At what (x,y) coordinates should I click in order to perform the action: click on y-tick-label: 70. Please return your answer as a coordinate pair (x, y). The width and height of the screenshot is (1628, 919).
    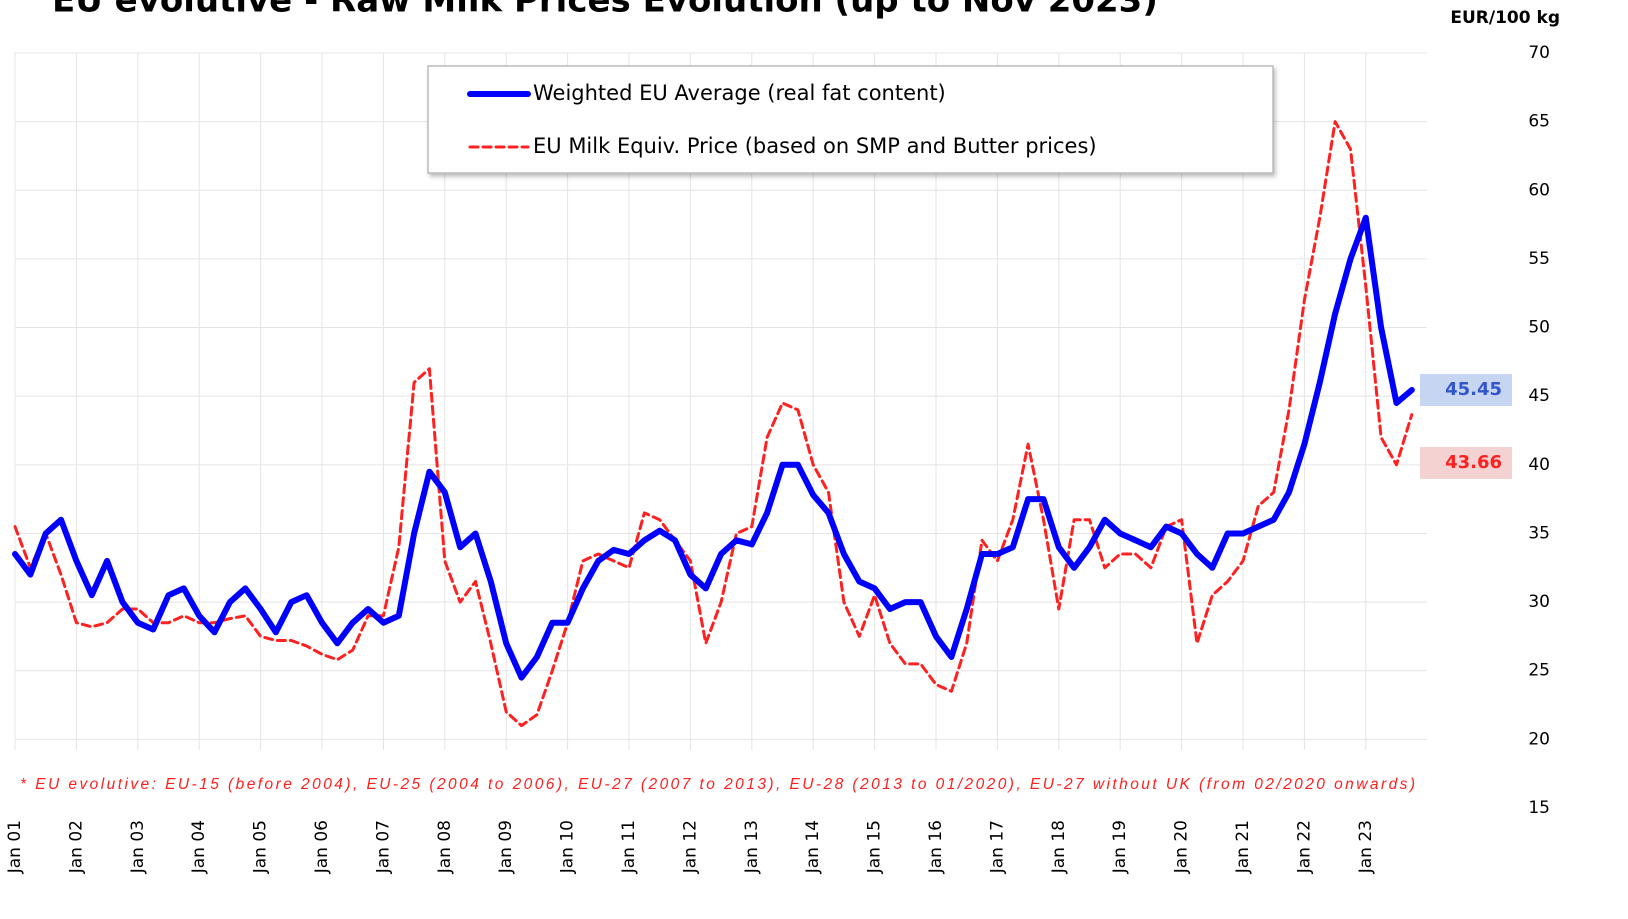
    Looking at the image, I should click on (1539, 53).